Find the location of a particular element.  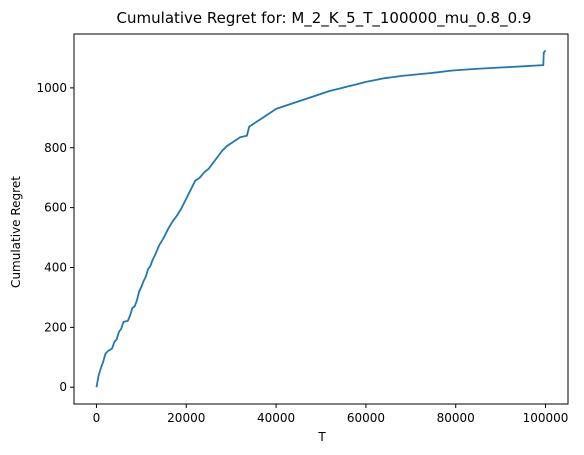

x-axis-ticks: 0 20000 40000 60000 80000 100000 is located at coordinates (331, 414).